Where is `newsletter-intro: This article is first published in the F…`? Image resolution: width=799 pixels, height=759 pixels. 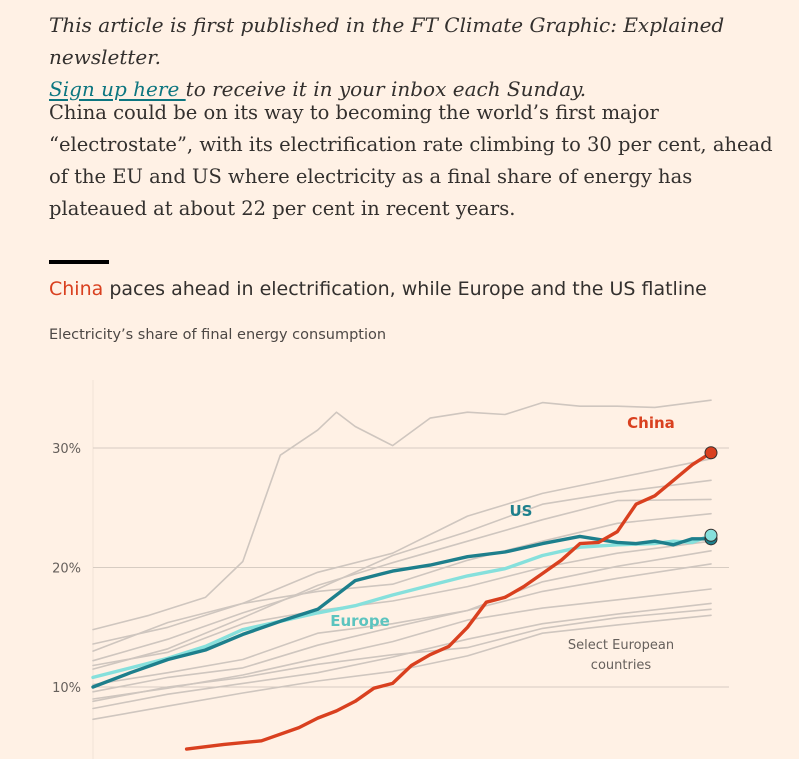 newsletter-intro: This article is first published in the F… is located at coordinates (419, 57).